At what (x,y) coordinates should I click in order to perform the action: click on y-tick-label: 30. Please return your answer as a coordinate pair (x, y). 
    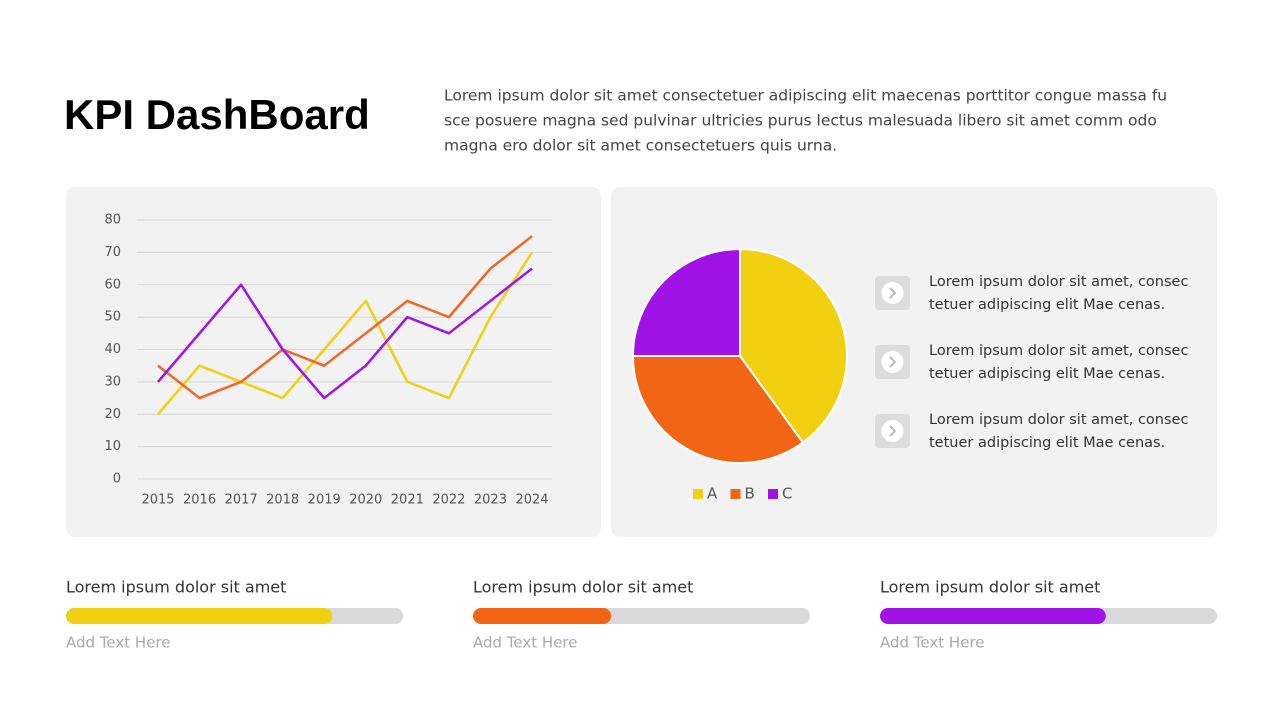
    Looking at the image, I should click on (112, 381).